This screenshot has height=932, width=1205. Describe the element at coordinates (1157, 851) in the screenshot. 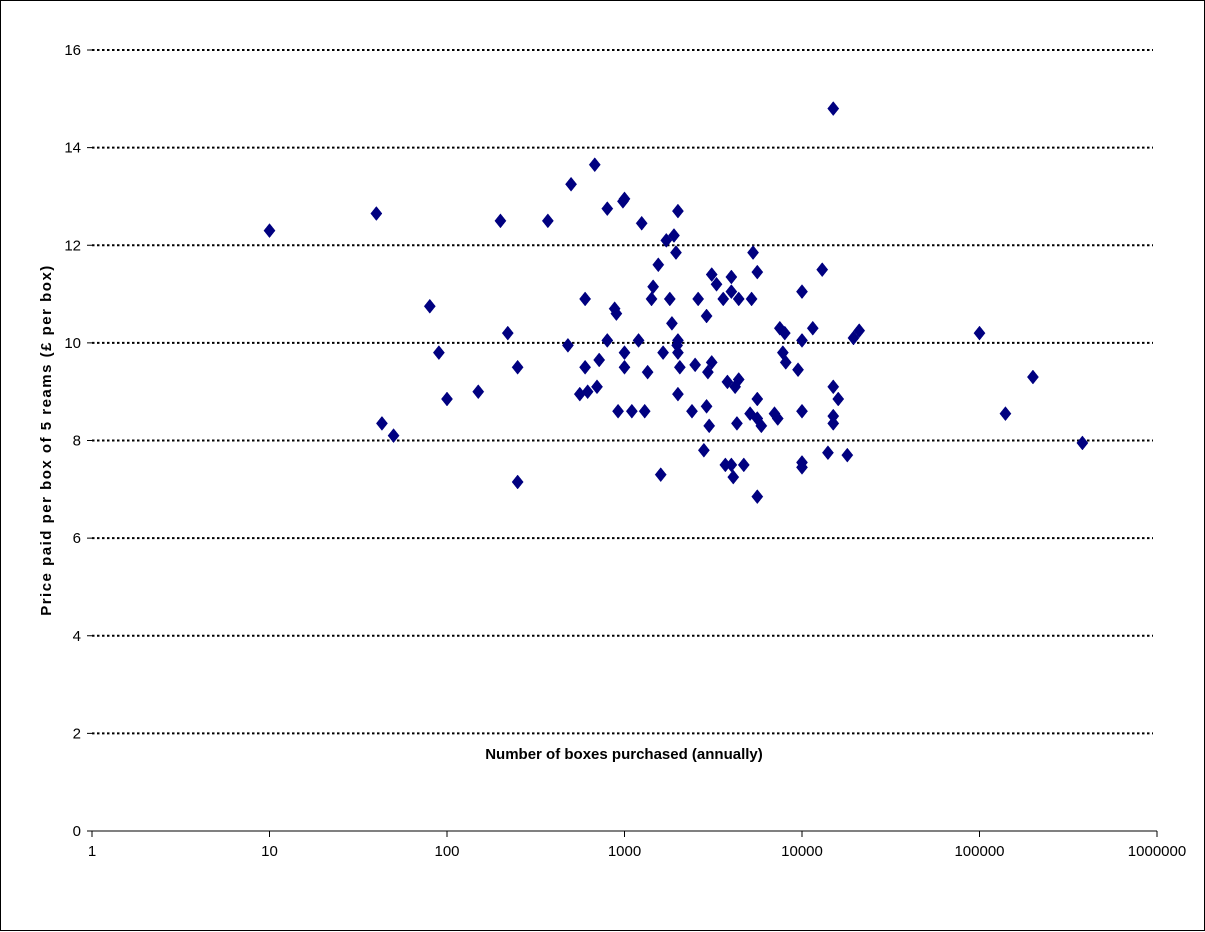

I see `x-tick-label: 1000000` at that location.